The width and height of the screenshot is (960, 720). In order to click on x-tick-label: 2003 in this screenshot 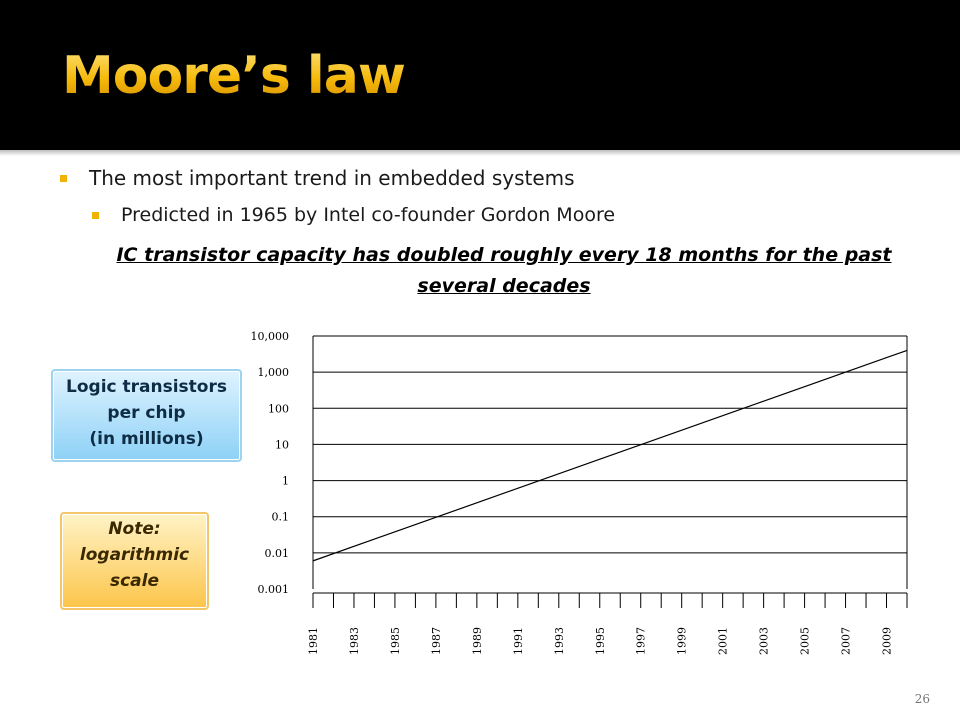, I will do `click(764, 641)`.